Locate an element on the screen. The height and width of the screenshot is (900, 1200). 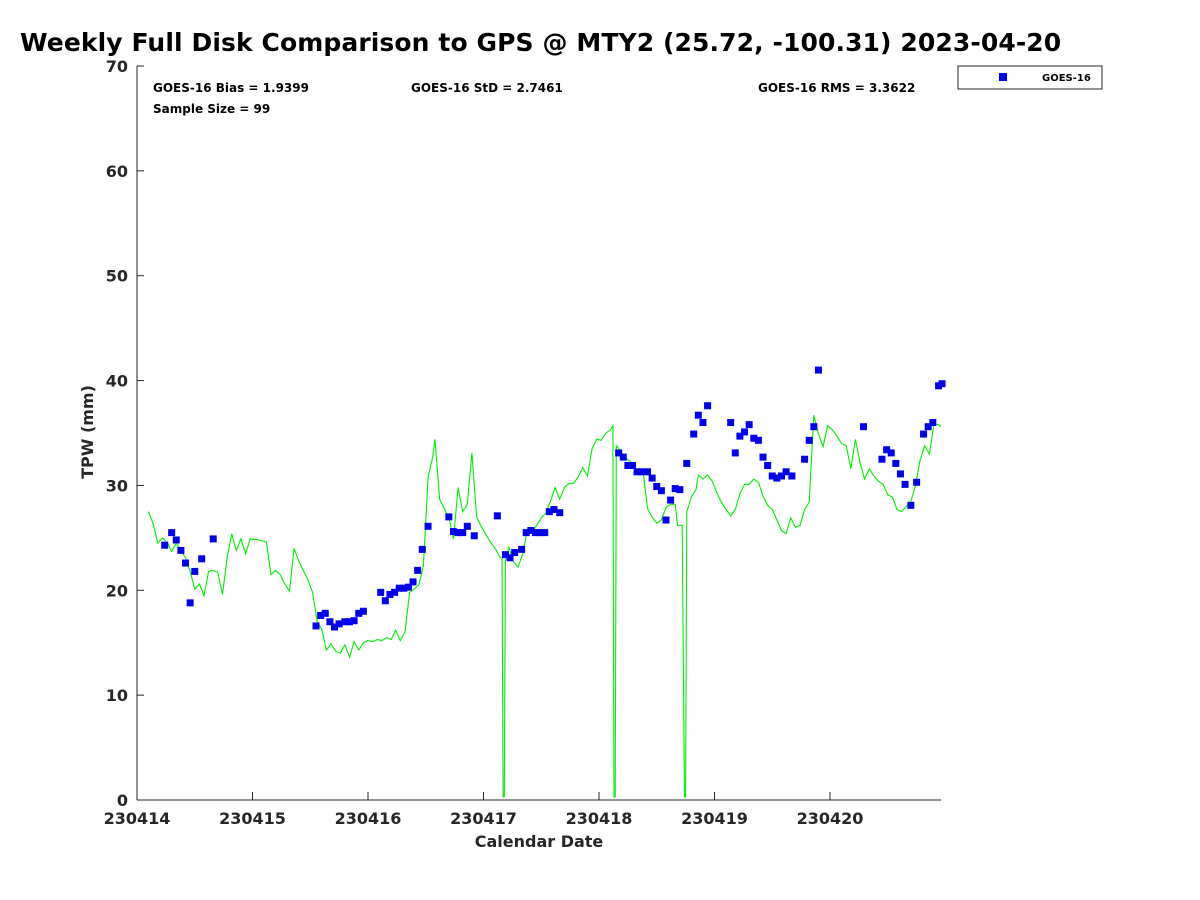
x-tick-label: 230416 is located at coordinates (368, 818).